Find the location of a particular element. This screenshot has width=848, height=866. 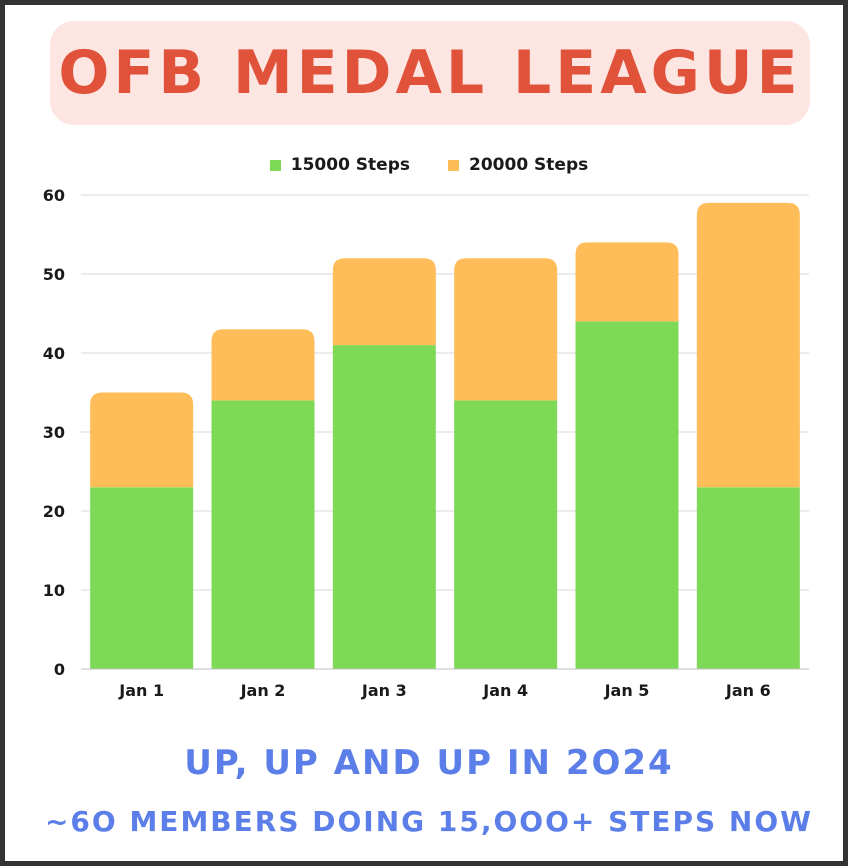

legend-label-20000-steps: 20000 Steps is located at coordinates (529, 165).